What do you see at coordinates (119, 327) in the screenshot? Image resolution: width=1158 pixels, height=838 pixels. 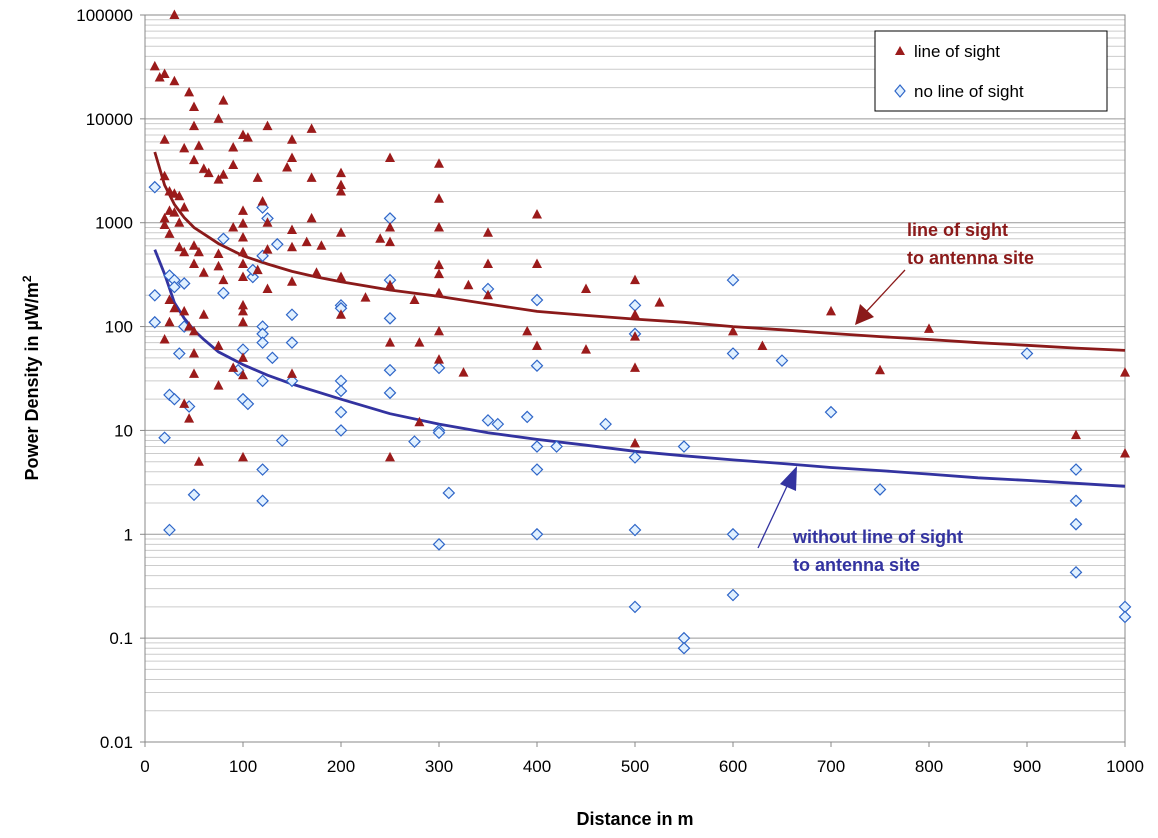 I see `y-tick-label: 100` at bounding box center [119, 327].